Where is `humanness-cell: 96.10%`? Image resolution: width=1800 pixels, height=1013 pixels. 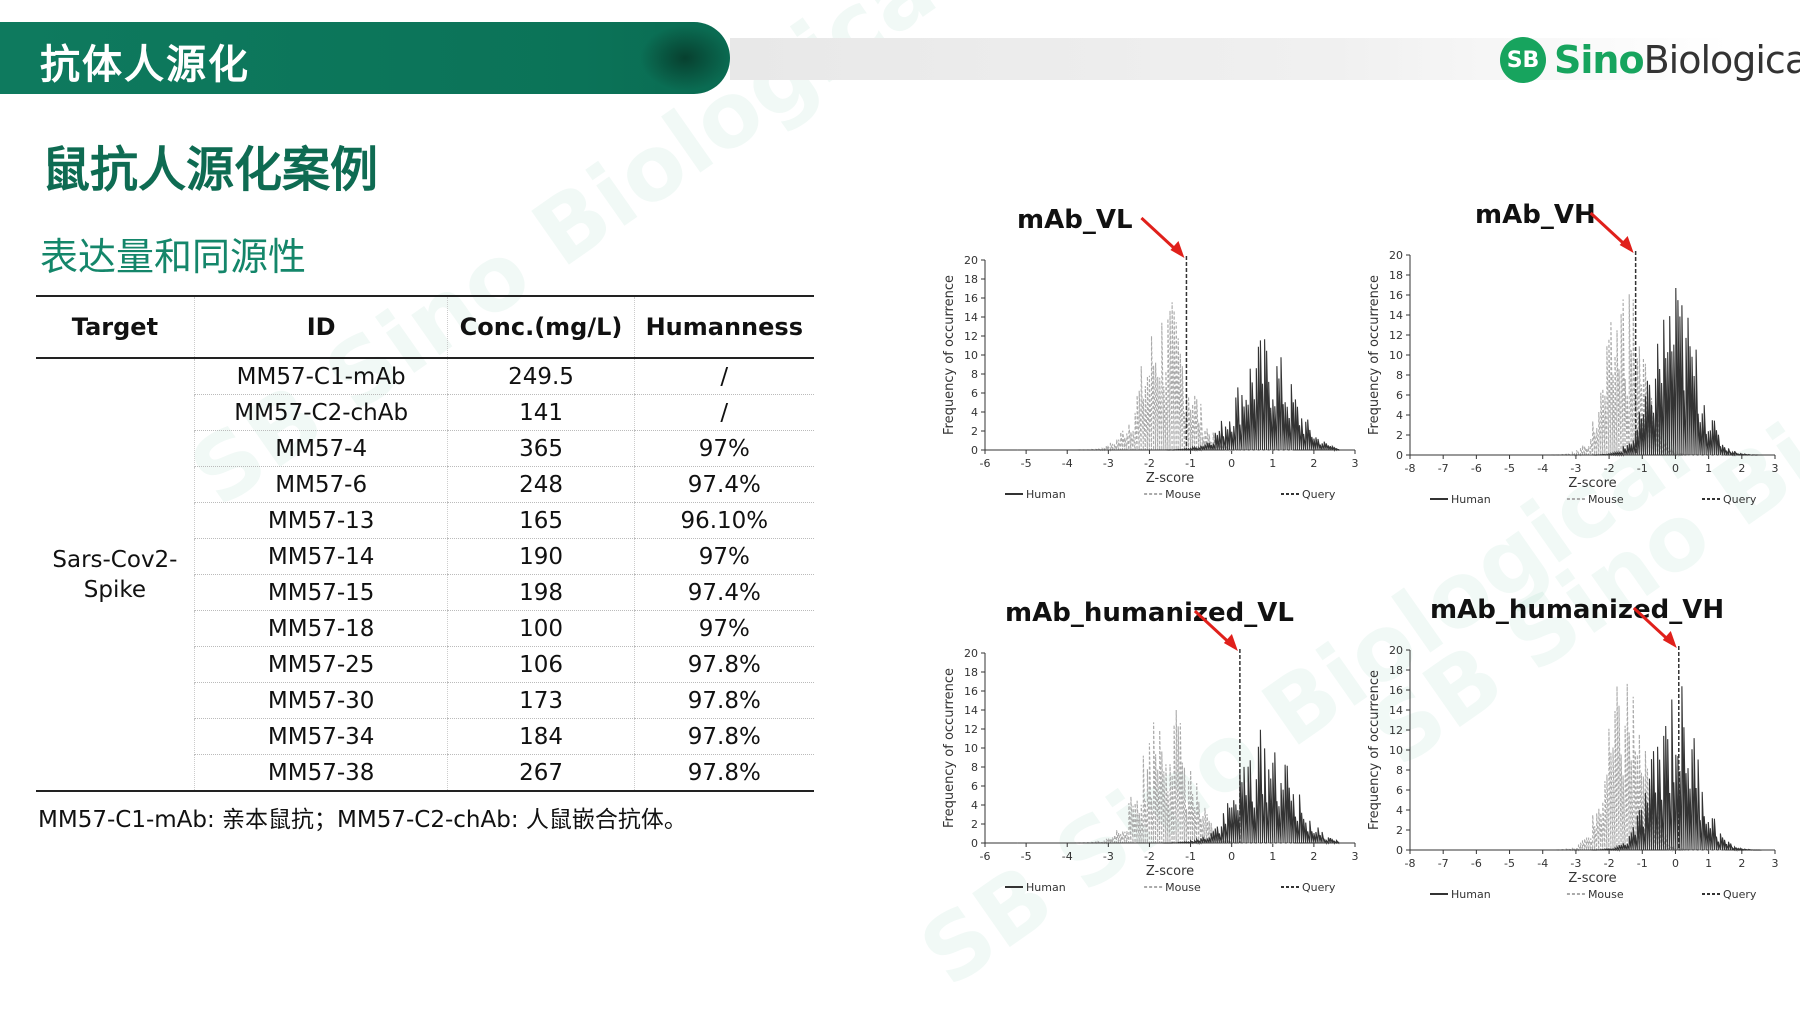
humanness-cell: 96.10% is located at coordinates (723, 520).